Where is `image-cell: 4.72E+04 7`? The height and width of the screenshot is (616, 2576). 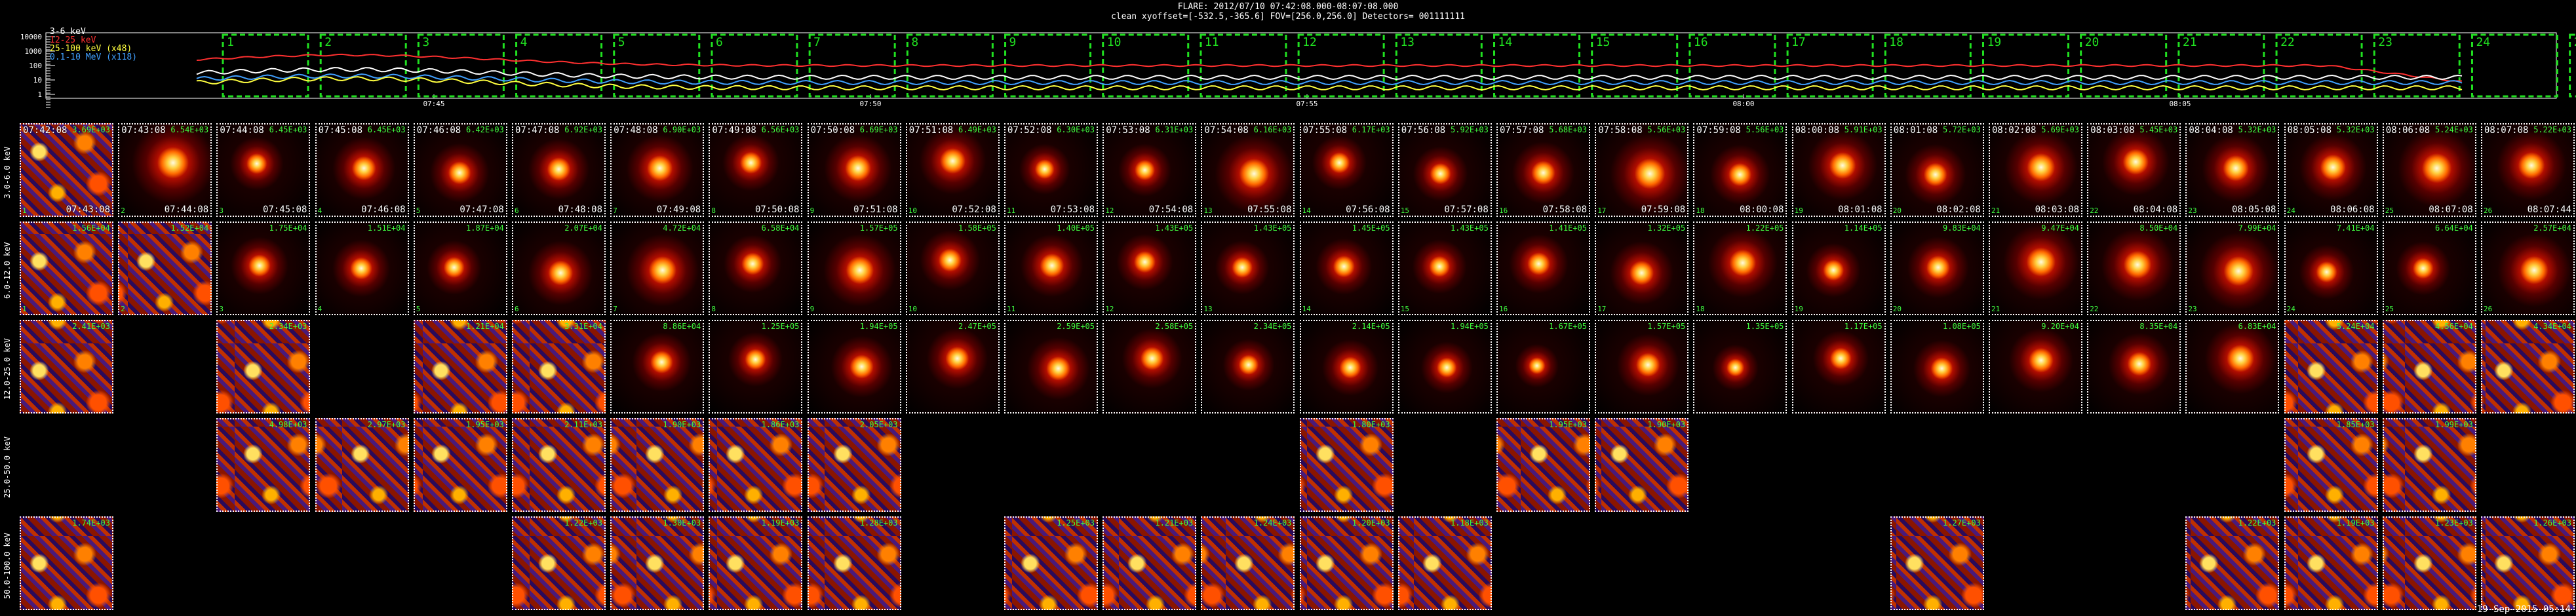 image-cell: 4.72E+04 7 is located at coordinates (657, 268).